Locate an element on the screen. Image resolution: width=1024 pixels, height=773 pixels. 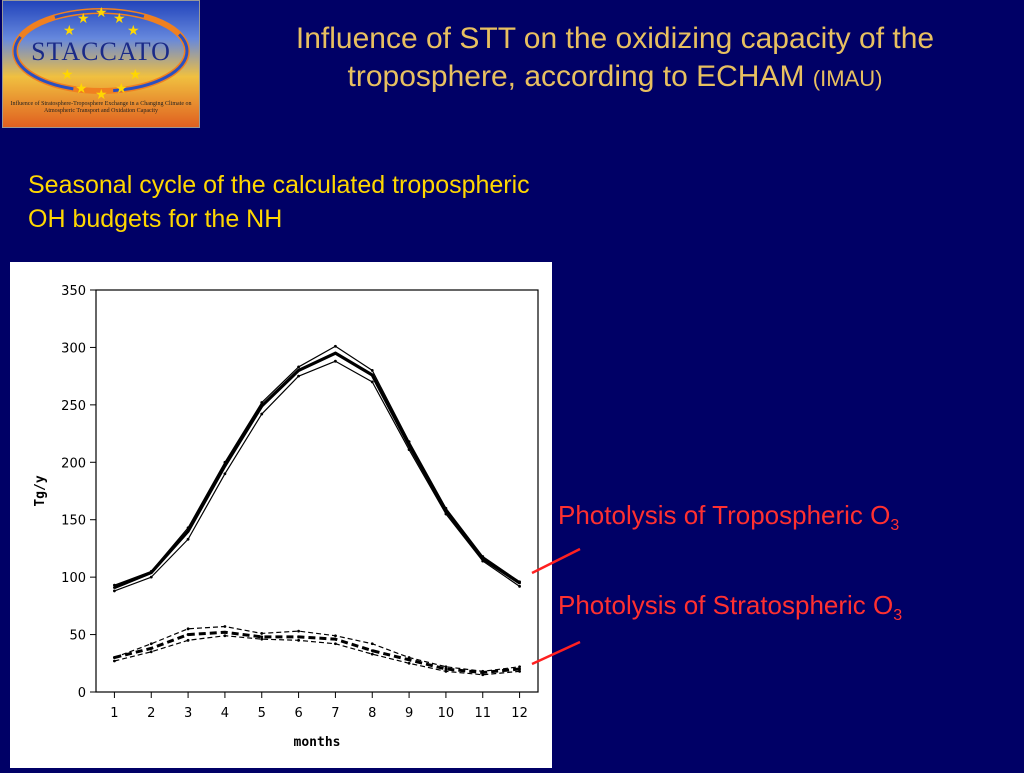
strato-label: Photolysis of Stratospheric O3 is located at coordinates (730, 607).